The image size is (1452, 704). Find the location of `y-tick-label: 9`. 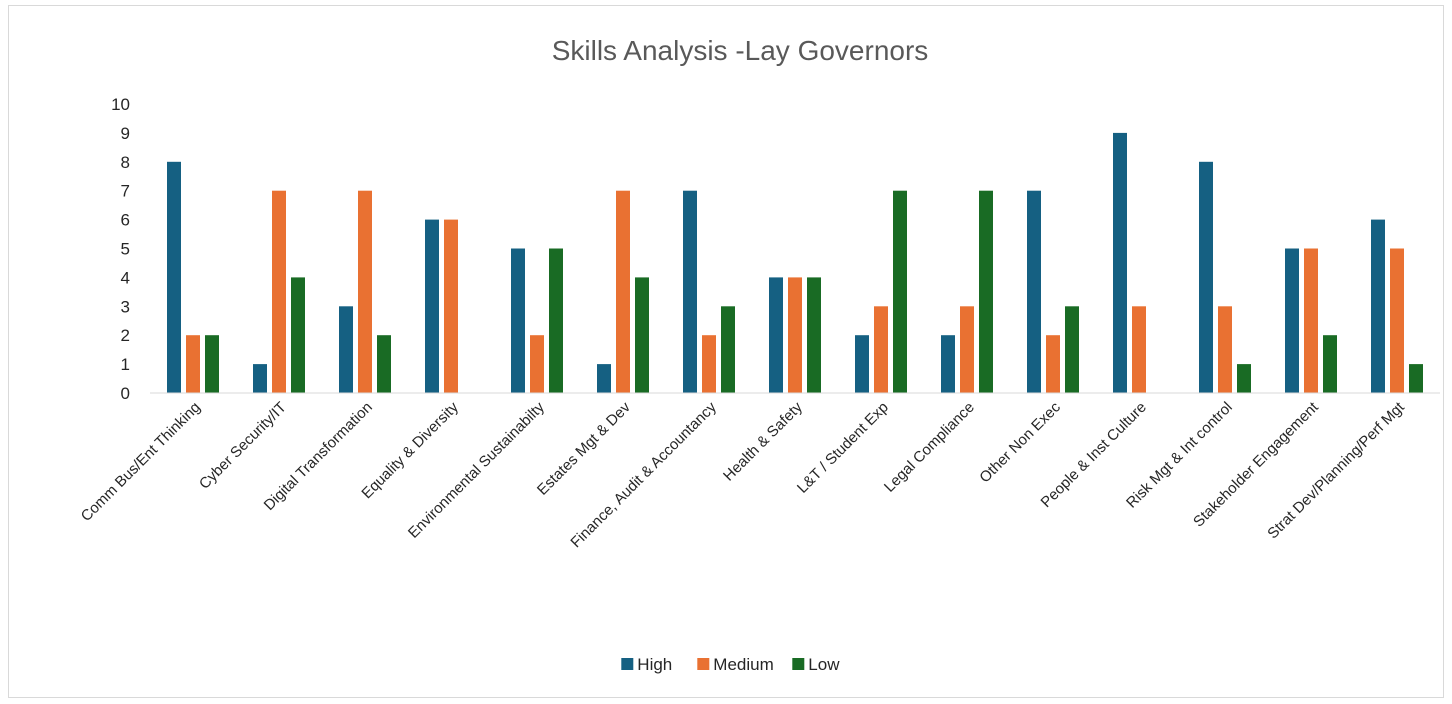

y-tick-label: 9 is located at coordinates (125, 133).